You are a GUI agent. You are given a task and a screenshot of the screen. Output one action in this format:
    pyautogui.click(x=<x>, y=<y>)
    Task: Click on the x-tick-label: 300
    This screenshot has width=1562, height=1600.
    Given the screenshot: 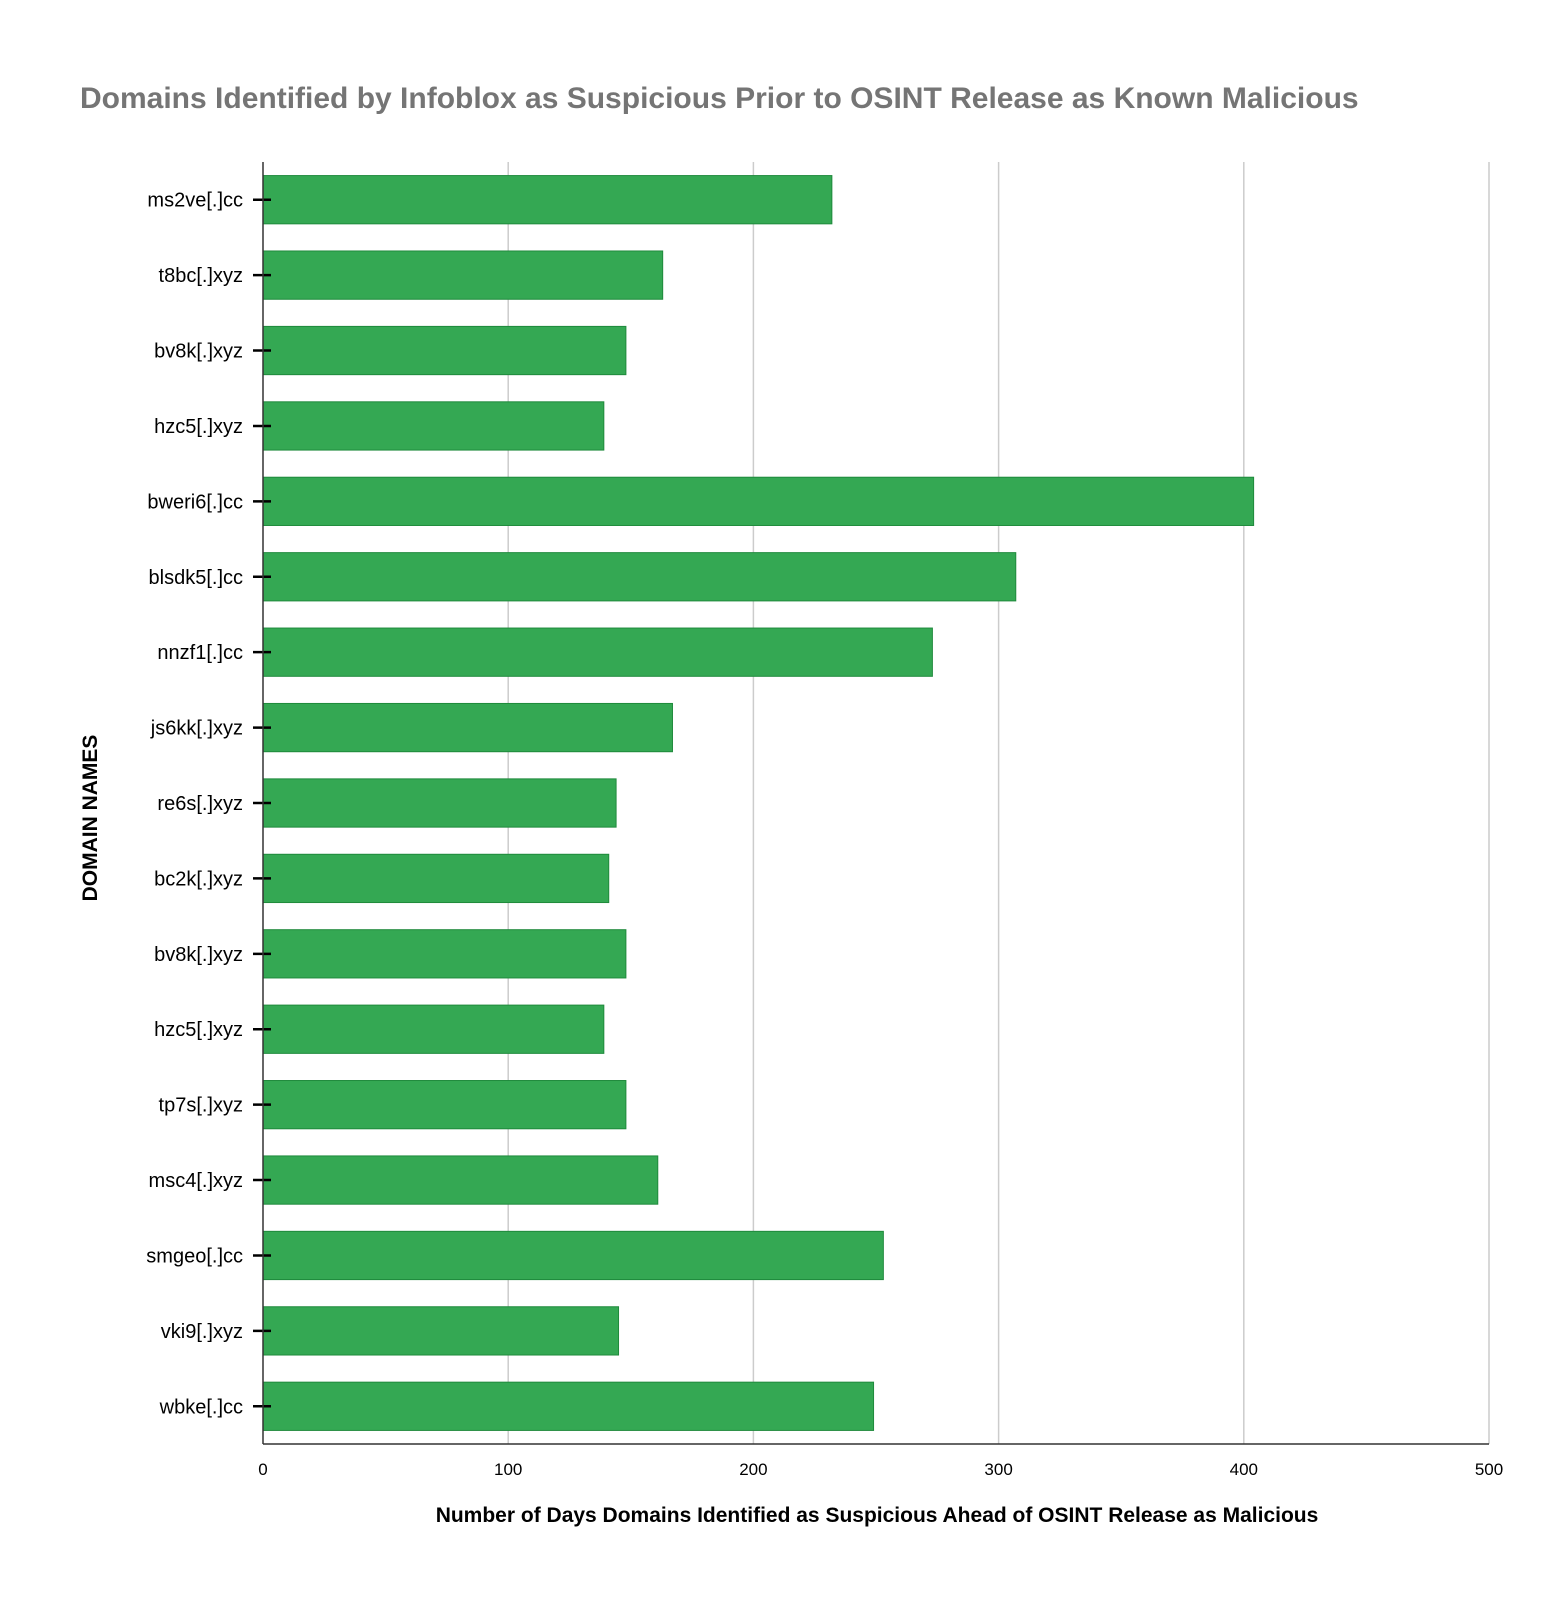 What is the action you would take?
    pyautogui.click(x=998, y=1469)
    